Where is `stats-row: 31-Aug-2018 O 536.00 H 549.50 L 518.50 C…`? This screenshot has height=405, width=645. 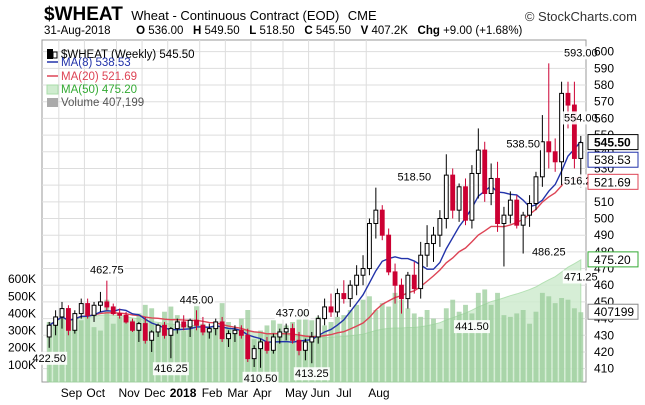 stats-row: 31-Aug-2018 O 536.00 H 549.50 L 518.50 C… is located at coordinates (283, 31).